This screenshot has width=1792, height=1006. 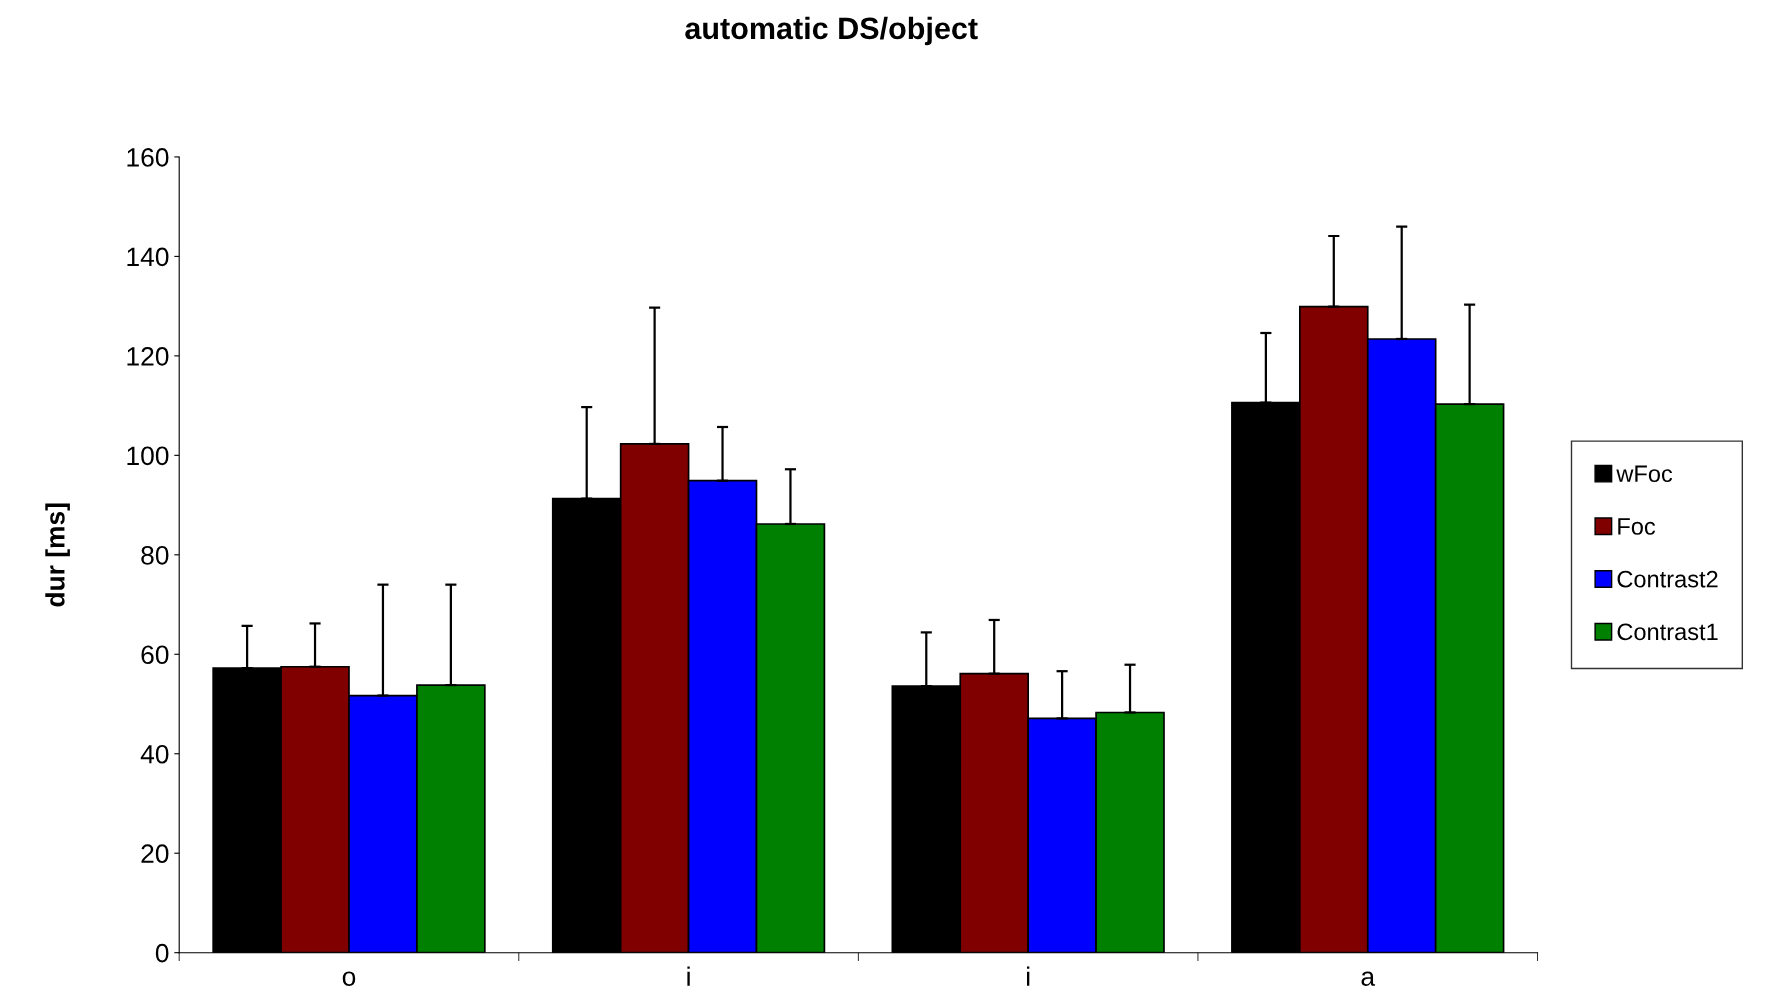 What do you see at coordinates (1667, 579) in the screenshot?
I see `legend-label: Contrast2` at bounding box center [1667, 579].